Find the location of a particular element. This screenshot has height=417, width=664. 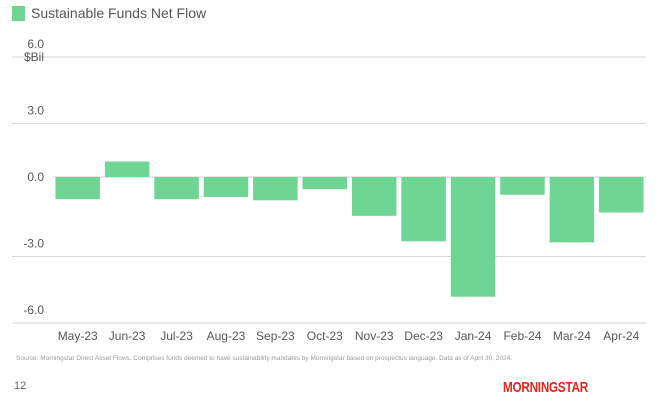

x-tick-label: Oct-23 is located at coordinates (325, 336).